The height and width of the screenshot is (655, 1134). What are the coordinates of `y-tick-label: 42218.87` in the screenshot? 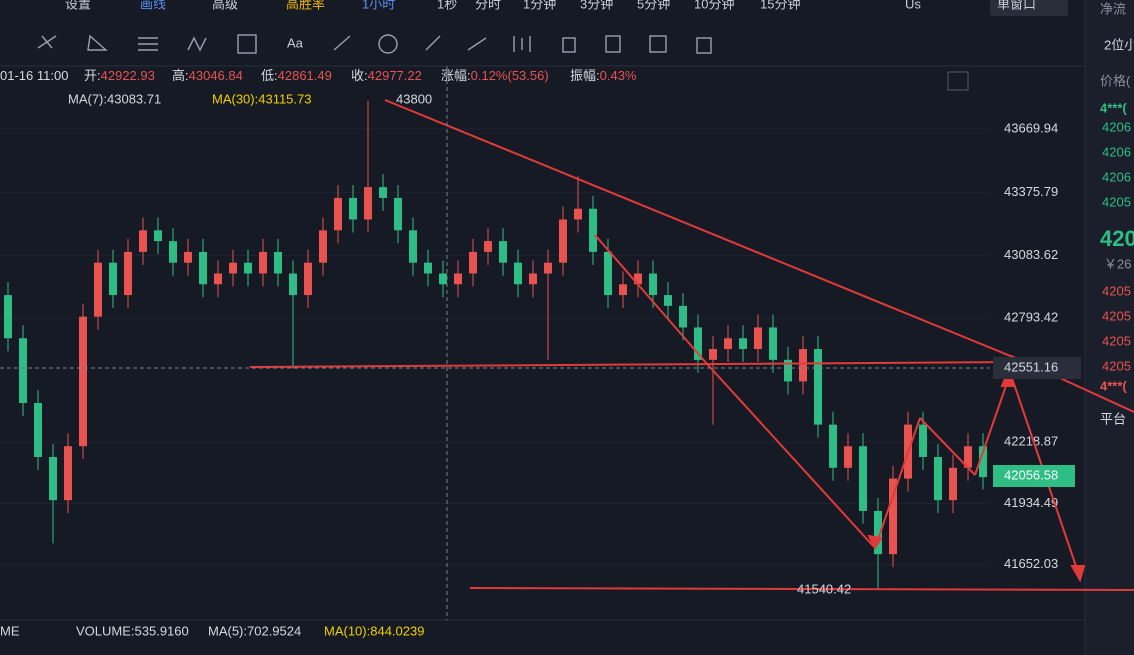 It's located at (1031, 441).